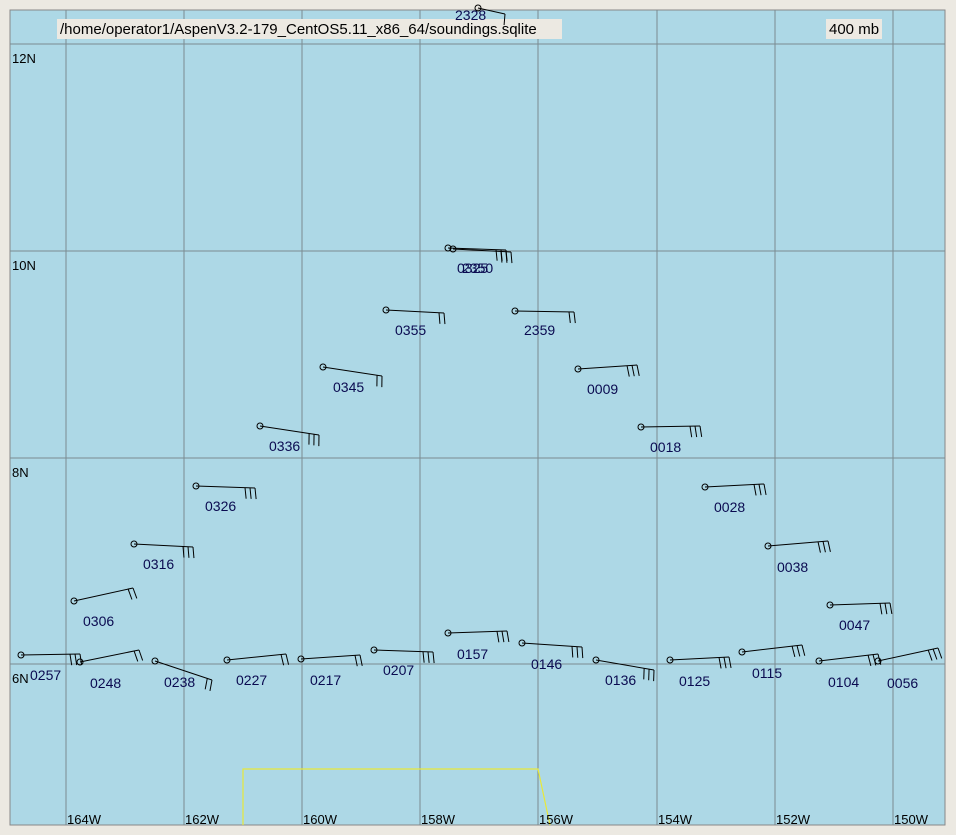 This screenshot has height=835, width=956. I want to click on station-time: 0125, so click(694, 681).